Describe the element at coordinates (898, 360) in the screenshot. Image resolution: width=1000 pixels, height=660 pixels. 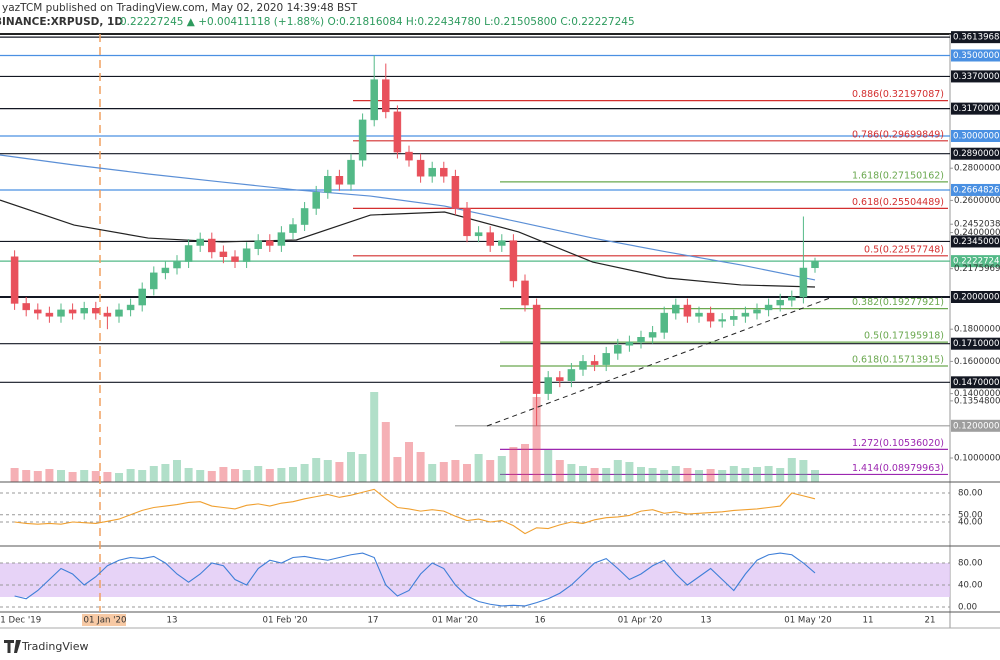
I see `fib-label: 0.618(0.15713915)` at that location.